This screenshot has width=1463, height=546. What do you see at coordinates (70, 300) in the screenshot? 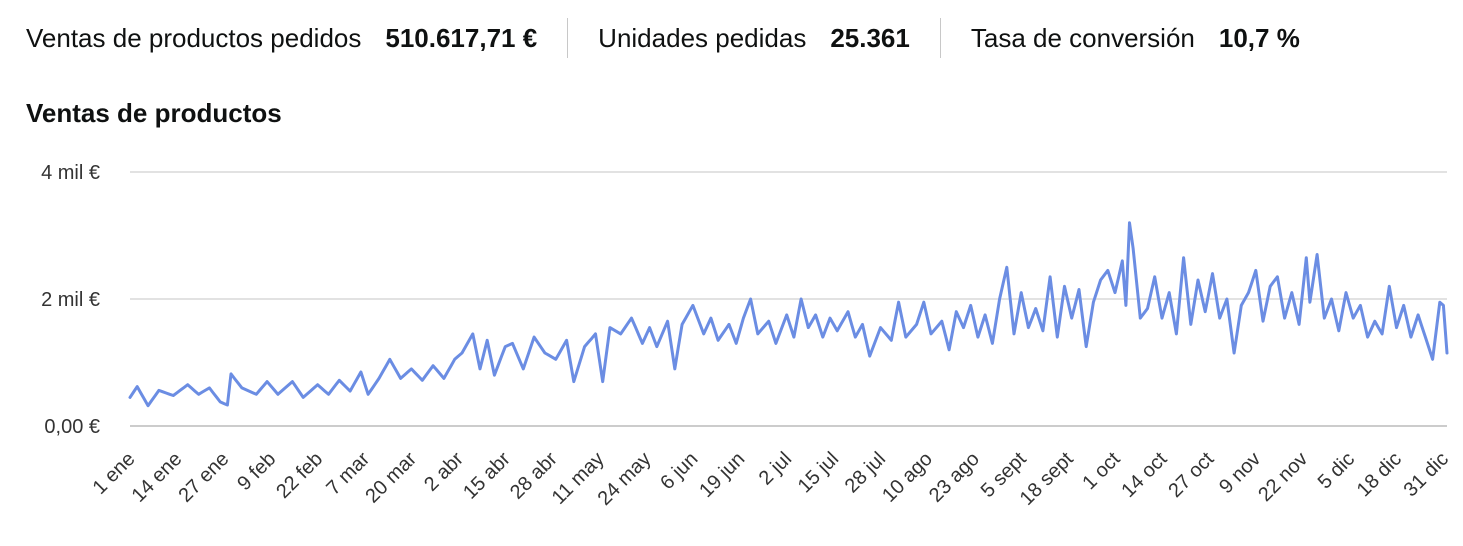
I see `y-tick-label: 2 mil €` at bounding box center [70, 300].